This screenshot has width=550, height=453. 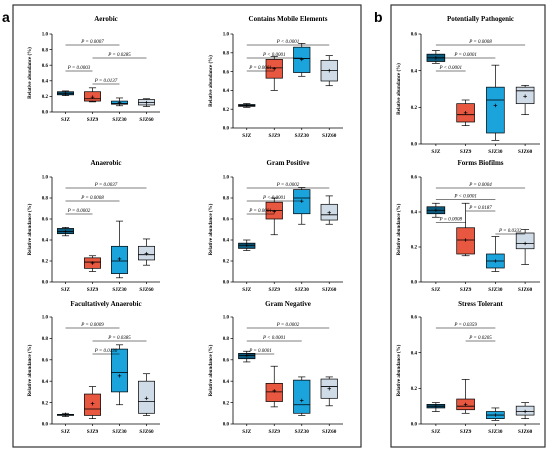 I want to click on p-value-label: P = 0.0385, so click(x=119, y=338).